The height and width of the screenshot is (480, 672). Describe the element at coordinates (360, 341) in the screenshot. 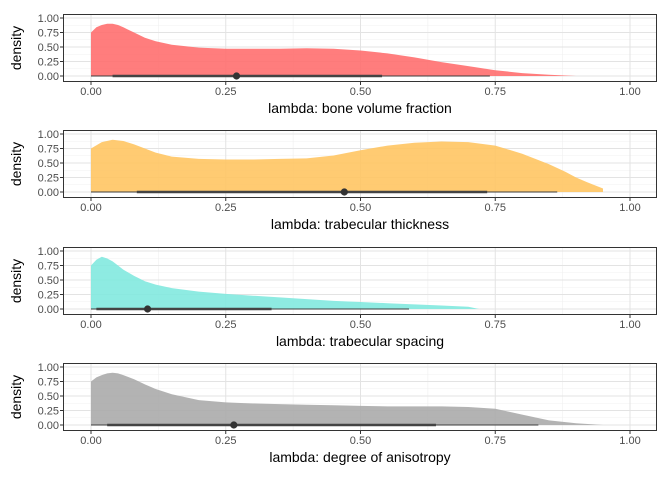

I see `x-axis-title: lambda: trabecular spacing` at that location.